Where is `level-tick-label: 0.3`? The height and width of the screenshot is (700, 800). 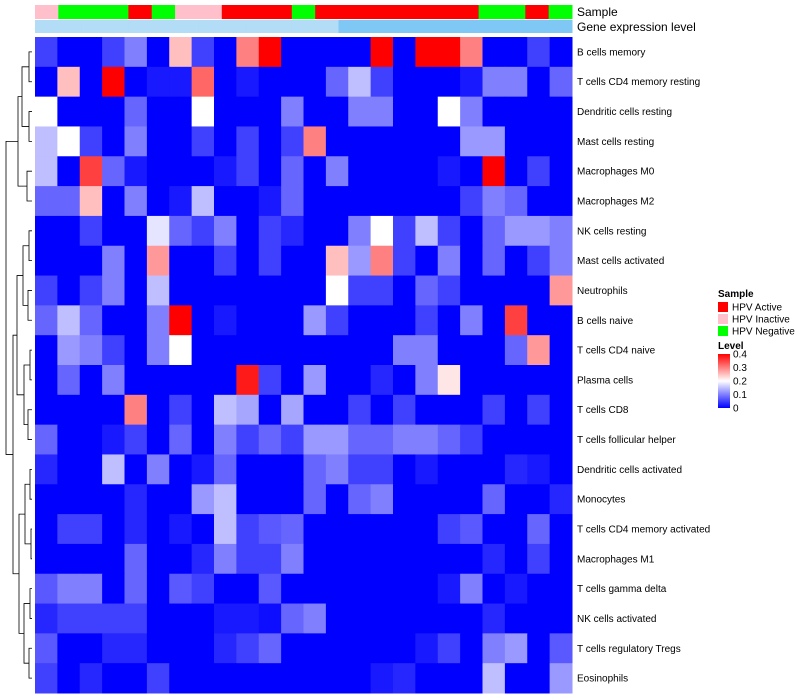 level-tick-label: 0.3 is located at coordinates (740, 368).